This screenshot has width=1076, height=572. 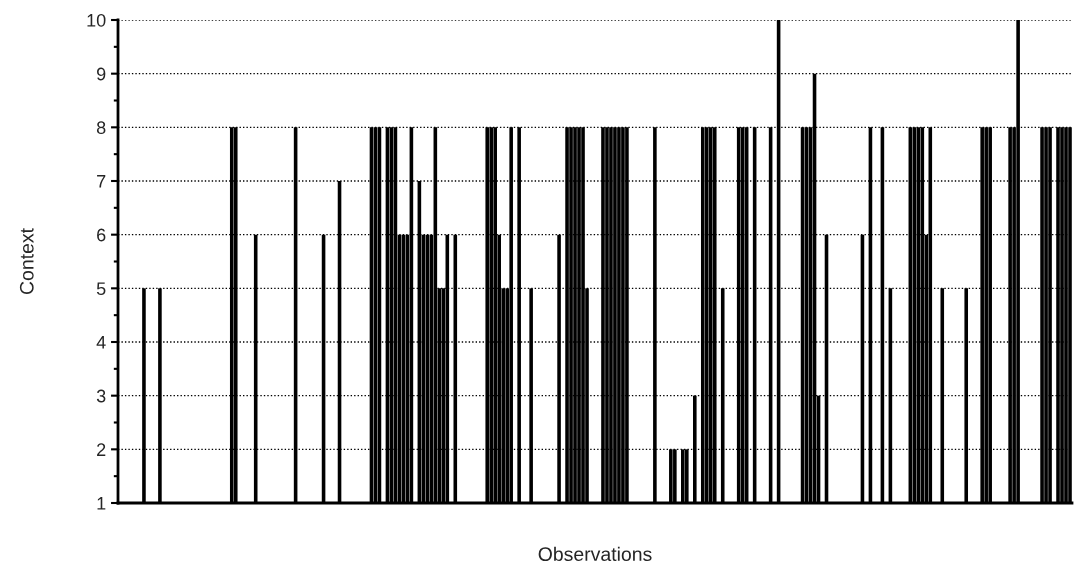 I want to click on y-tick-label: 6, so click(x=101, y=235).